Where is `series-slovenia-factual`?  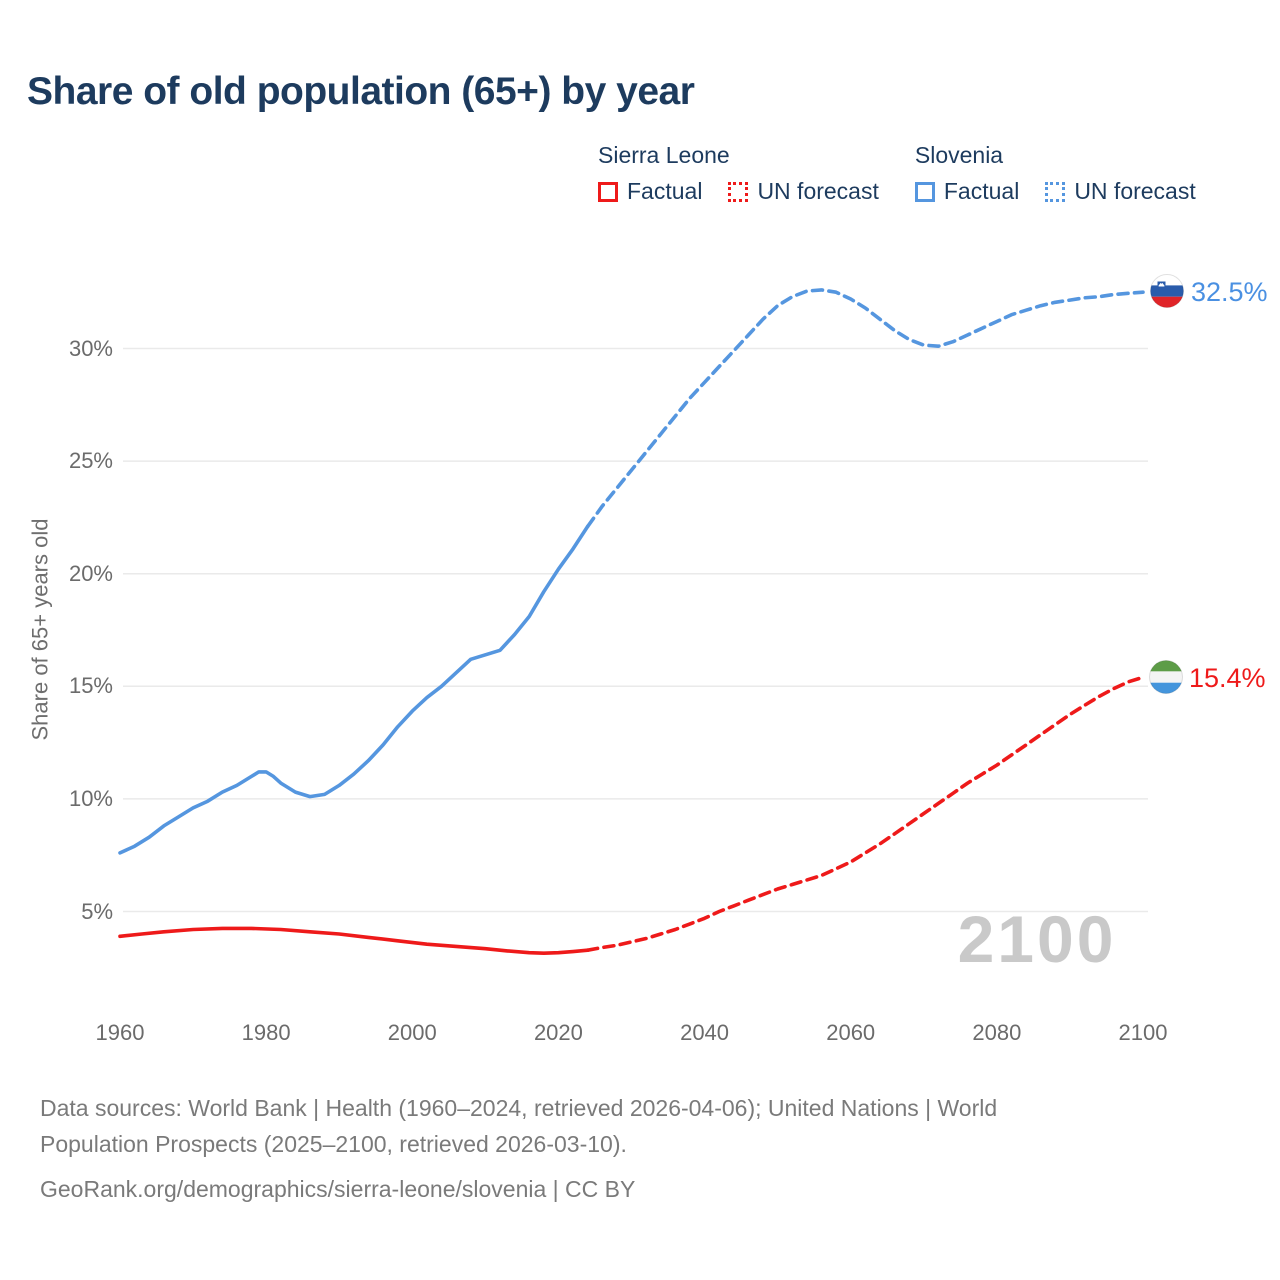
series-slovenia-factual is located at coordinates (354, 689).